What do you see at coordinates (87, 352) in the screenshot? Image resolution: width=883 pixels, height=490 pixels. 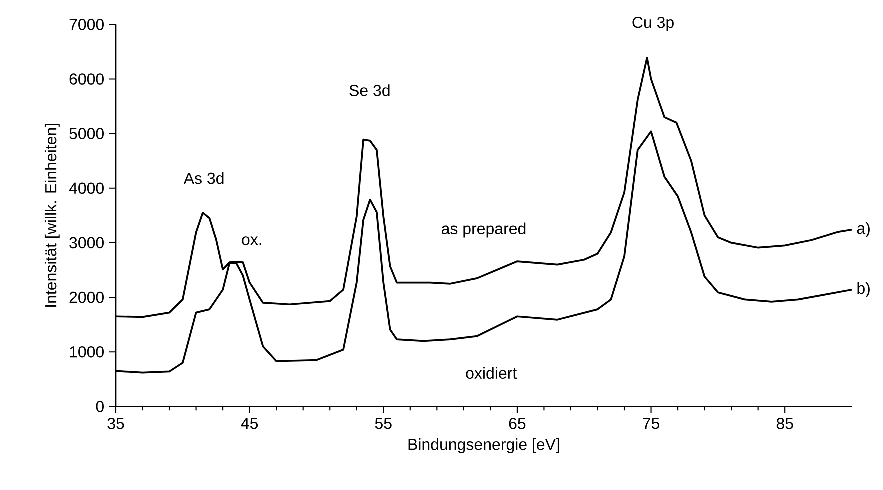 I see `y-tick-label: 1000` at bounding box center [87, 352].